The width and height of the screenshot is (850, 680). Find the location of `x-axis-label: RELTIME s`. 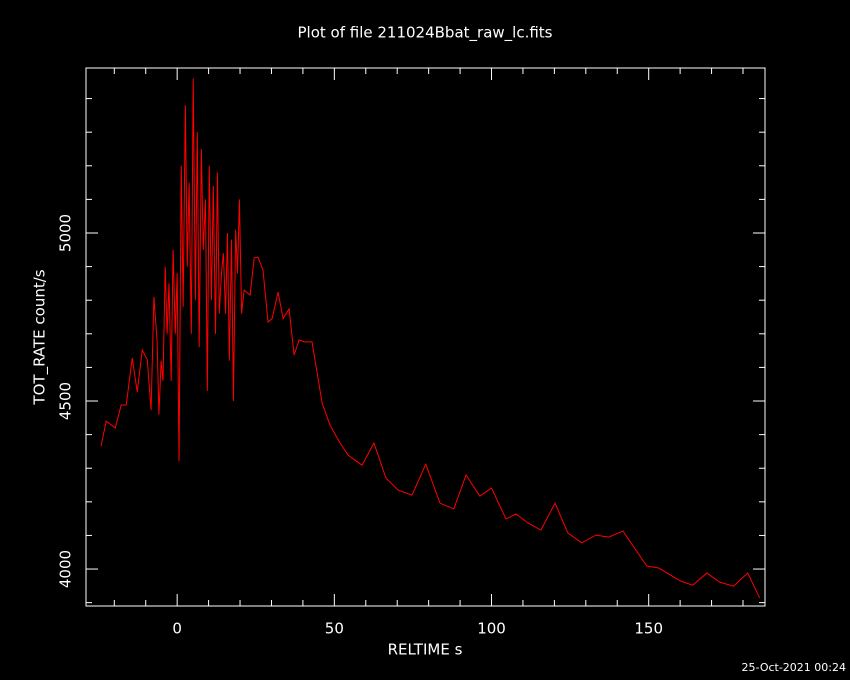

x-axis-label: RELTIME s is located at coordinates (425, 650).